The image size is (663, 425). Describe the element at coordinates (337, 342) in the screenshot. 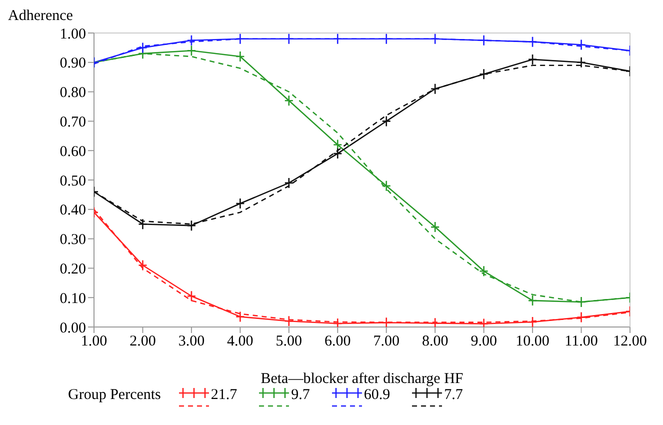

I see `x-tick-label: 6.00` at that location.